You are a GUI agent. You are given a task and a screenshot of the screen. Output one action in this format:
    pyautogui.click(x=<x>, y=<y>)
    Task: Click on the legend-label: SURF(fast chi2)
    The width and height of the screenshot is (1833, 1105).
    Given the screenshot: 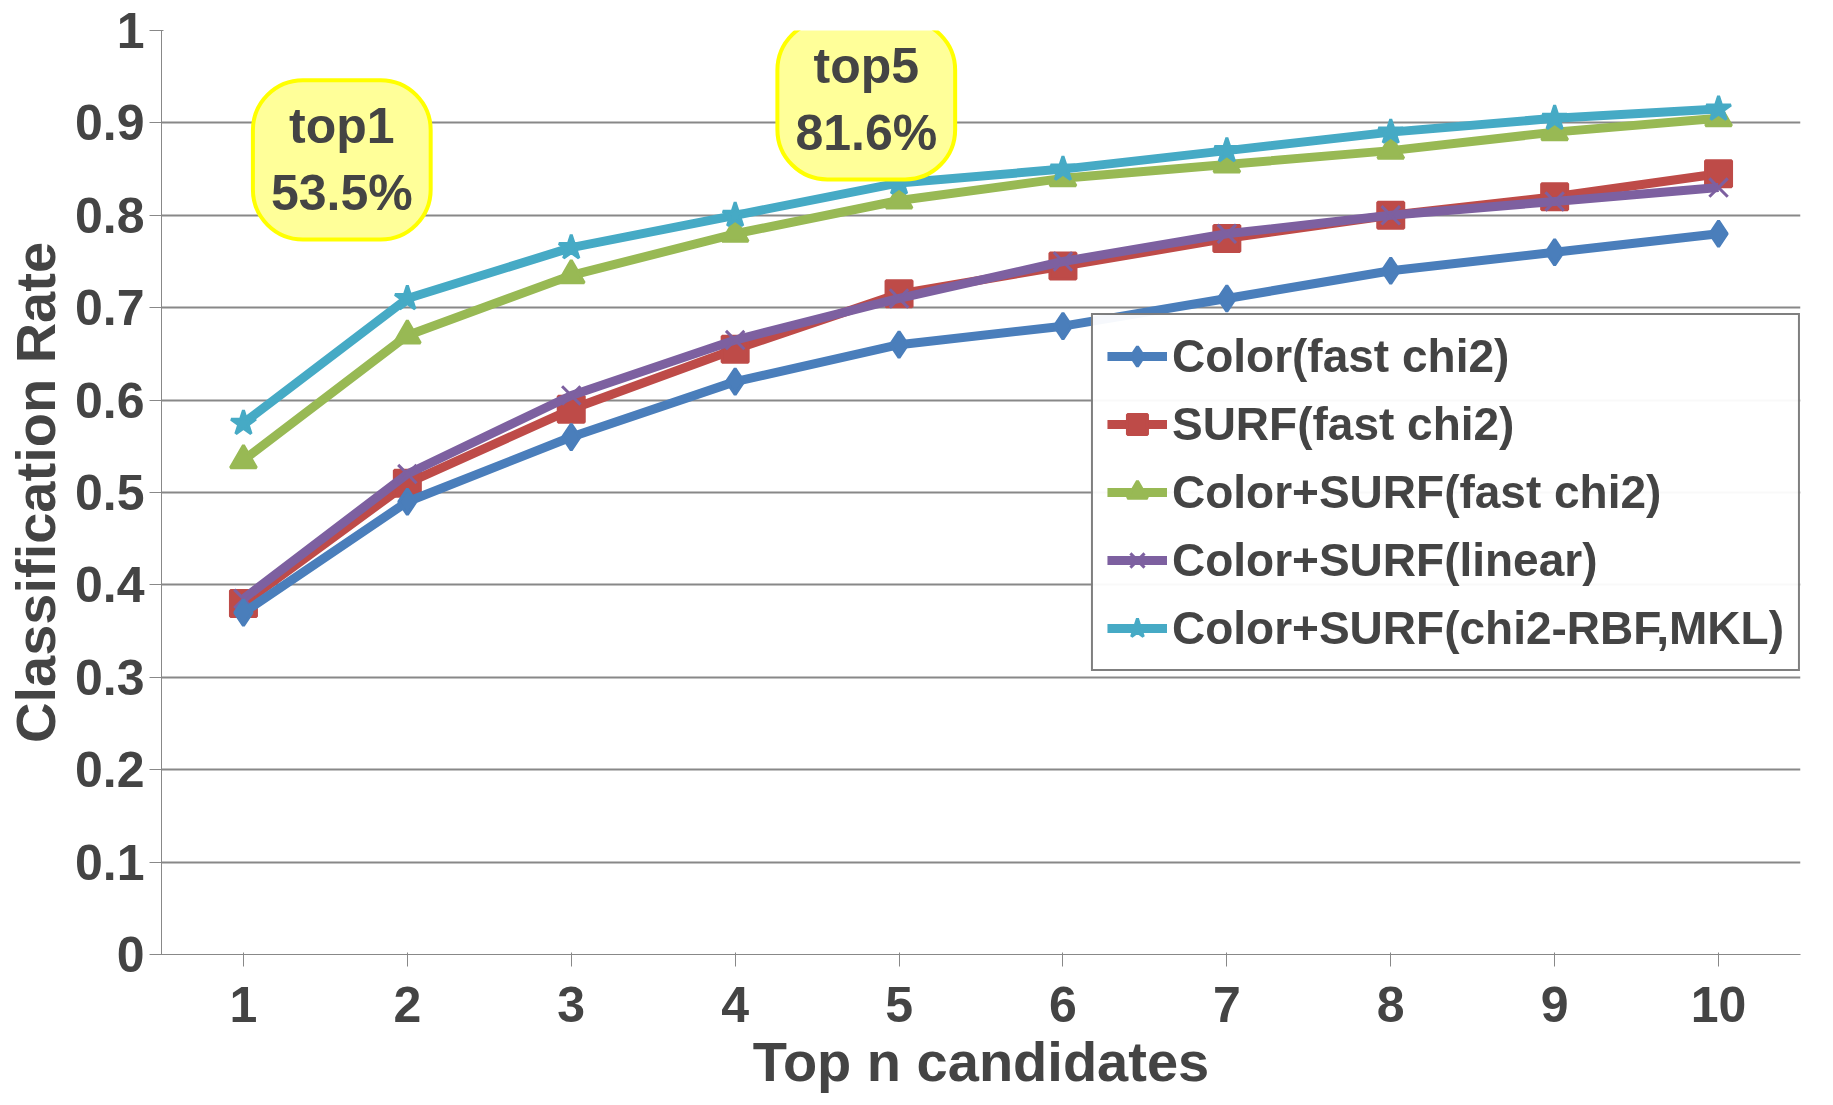 What is the action you would take?
    pyautogui.click(x=1343, y=424)
    